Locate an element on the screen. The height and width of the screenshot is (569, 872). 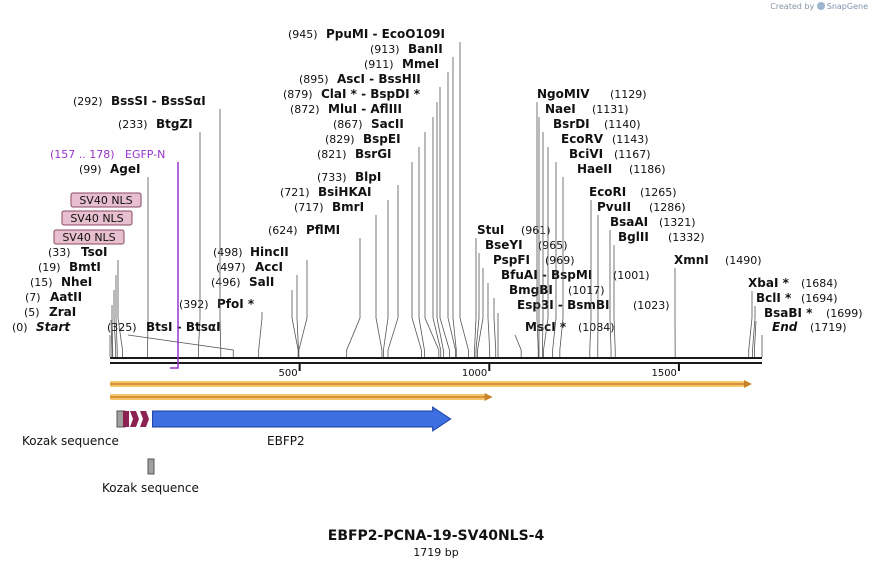
enzyme-position: (872) is located at coordinates (305, 109).